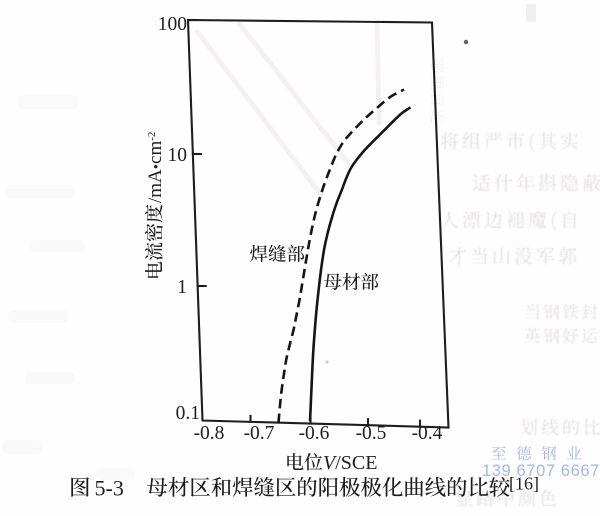  Describe the element at coordinates (182, 287) in the screenshot. I see `svg-text: 1` at that location.